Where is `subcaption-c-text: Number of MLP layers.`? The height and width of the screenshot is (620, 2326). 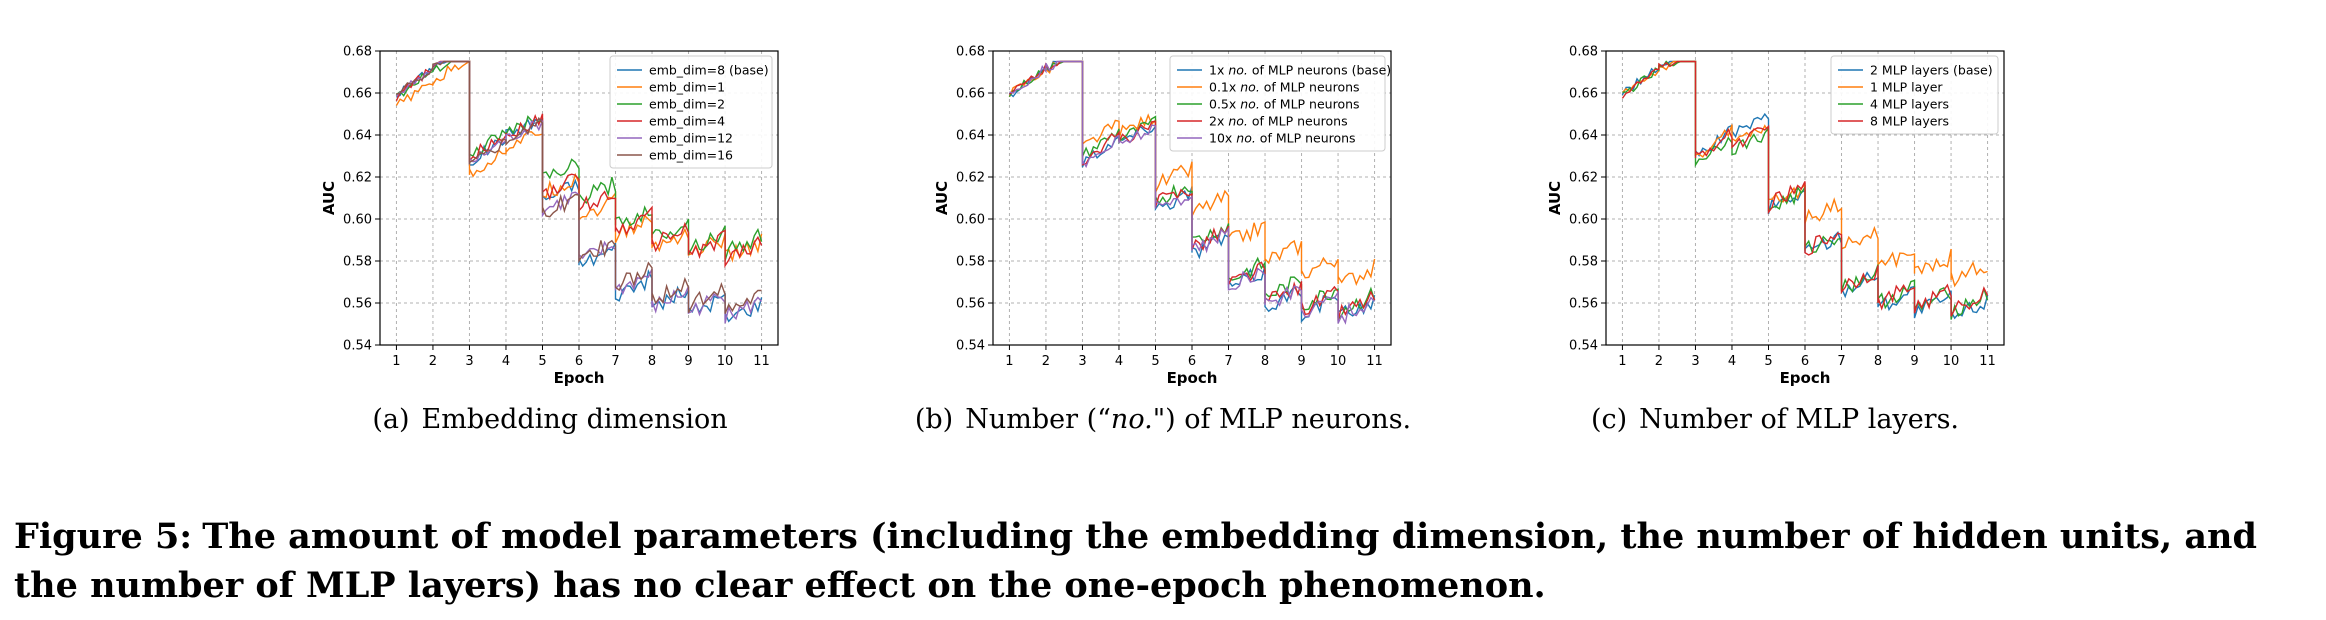
subcaption-c-text: Number of MLP layers. is located at coordinates (1799, 419).